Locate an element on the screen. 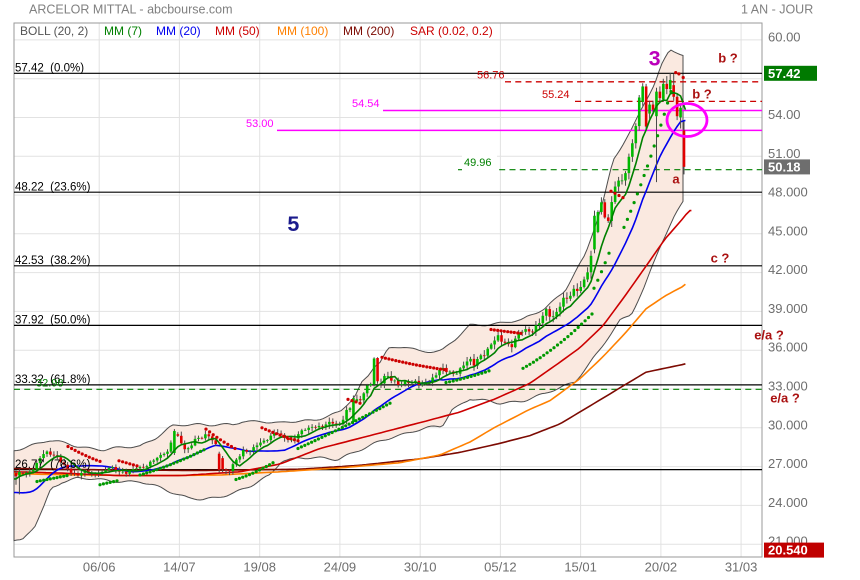 The width and height of the screenshot is (860, 580). svg-text: MM (100) is located at coordinates (302, 31).